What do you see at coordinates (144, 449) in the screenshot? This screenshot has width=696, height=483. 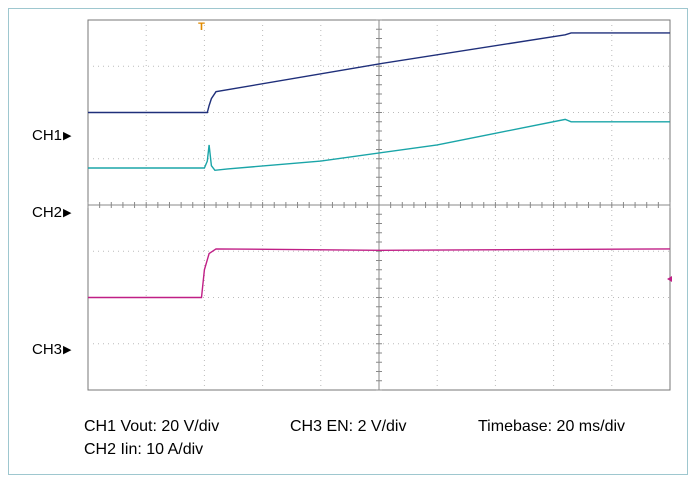 I see `ch2-setting: CH2 Iin: 10 A/div` at bounding box center [144, 449].